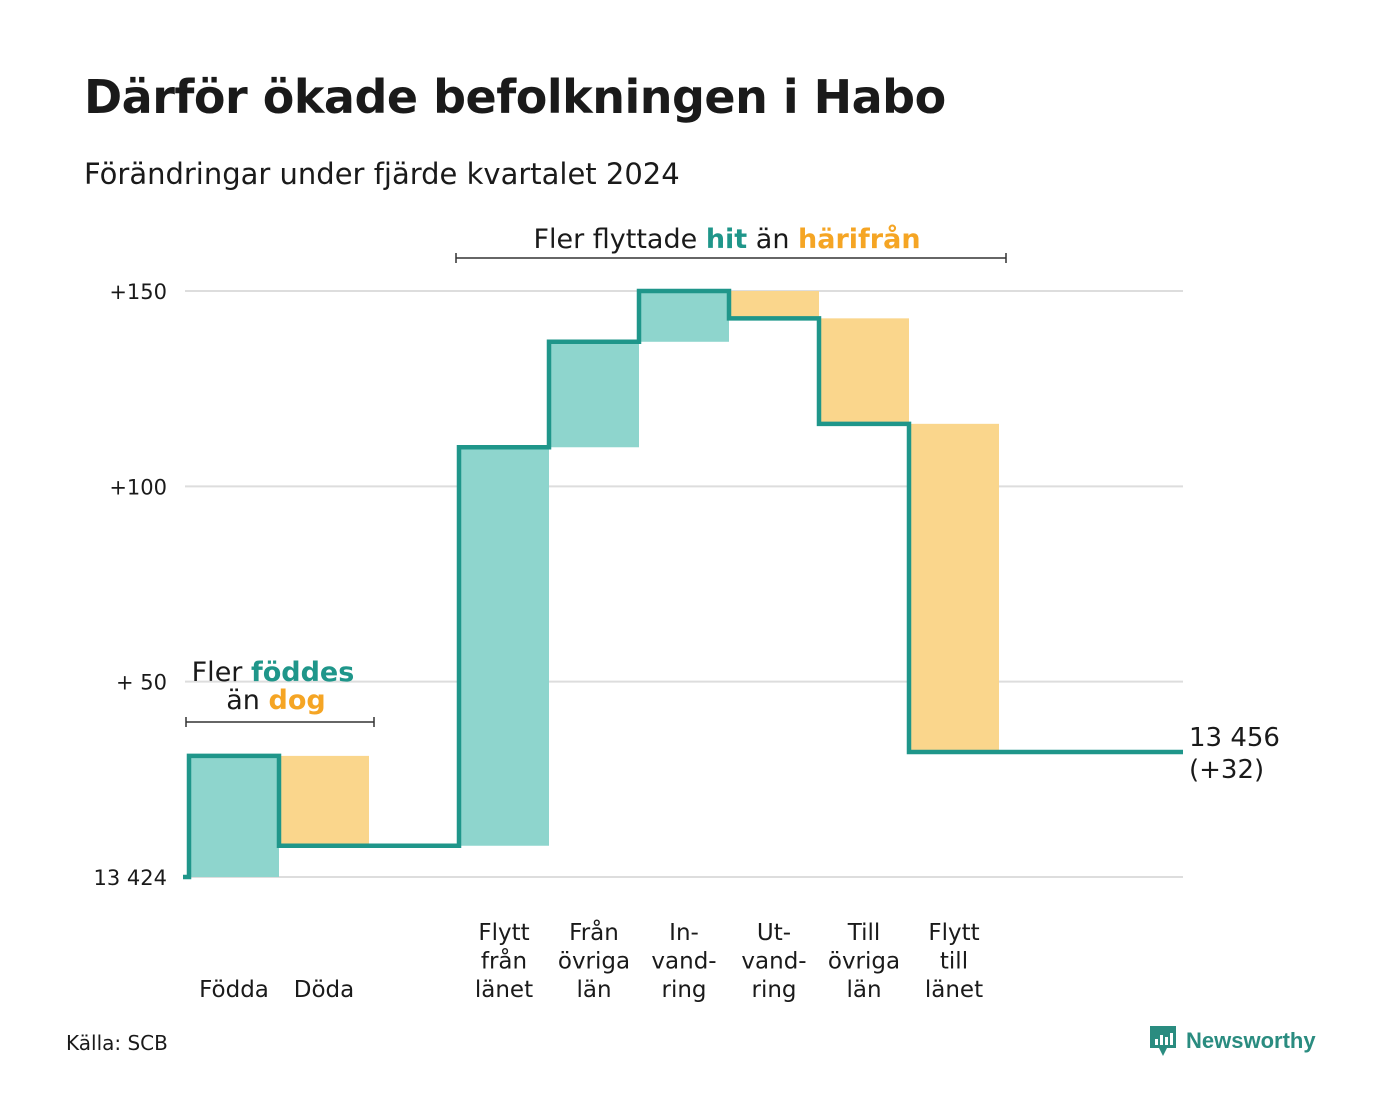  I want to click on chart-title: Därför ökade befolkningen i Habo, so click(515, 97).